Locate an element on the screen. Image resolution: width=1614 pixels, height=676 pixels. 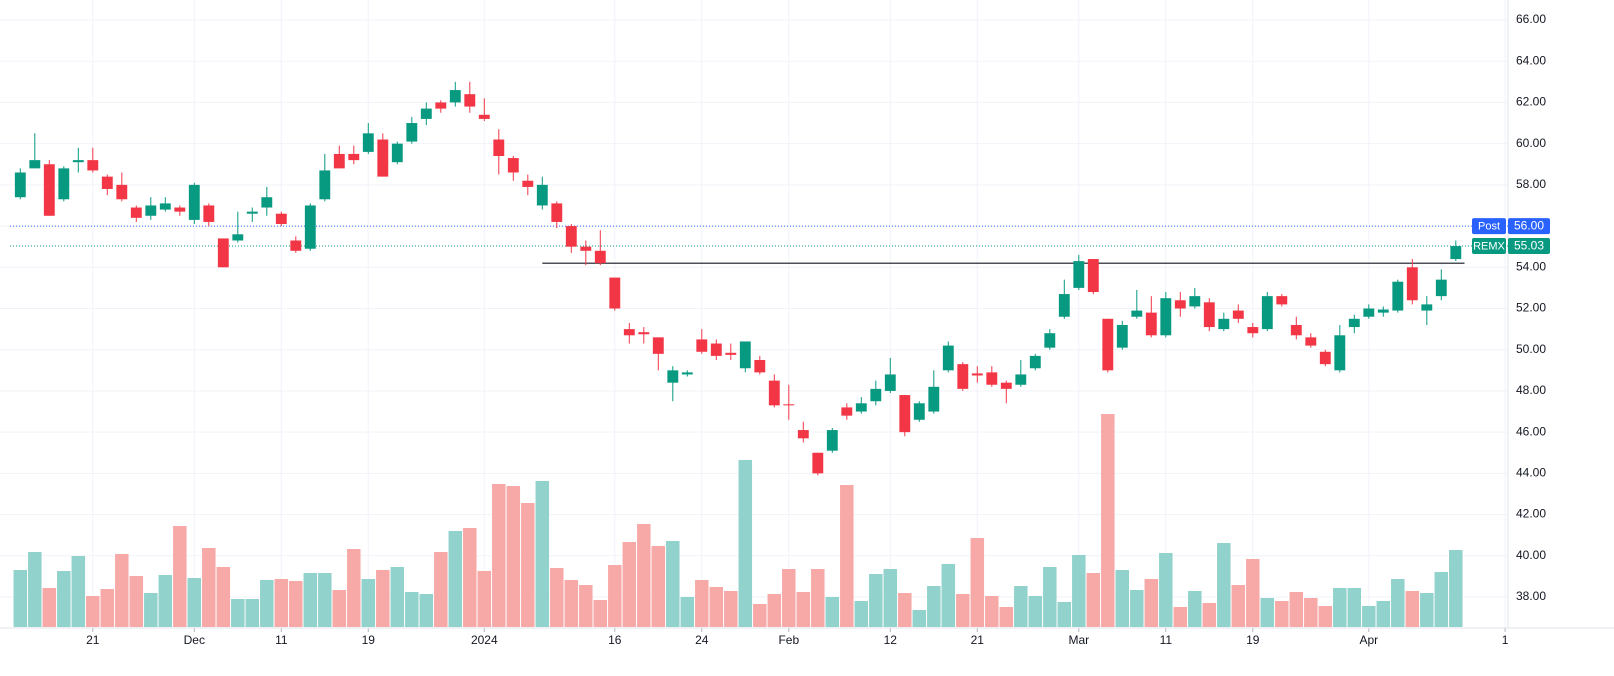
y-tick-label: 58.00 is located at coordinates (1531, 184).